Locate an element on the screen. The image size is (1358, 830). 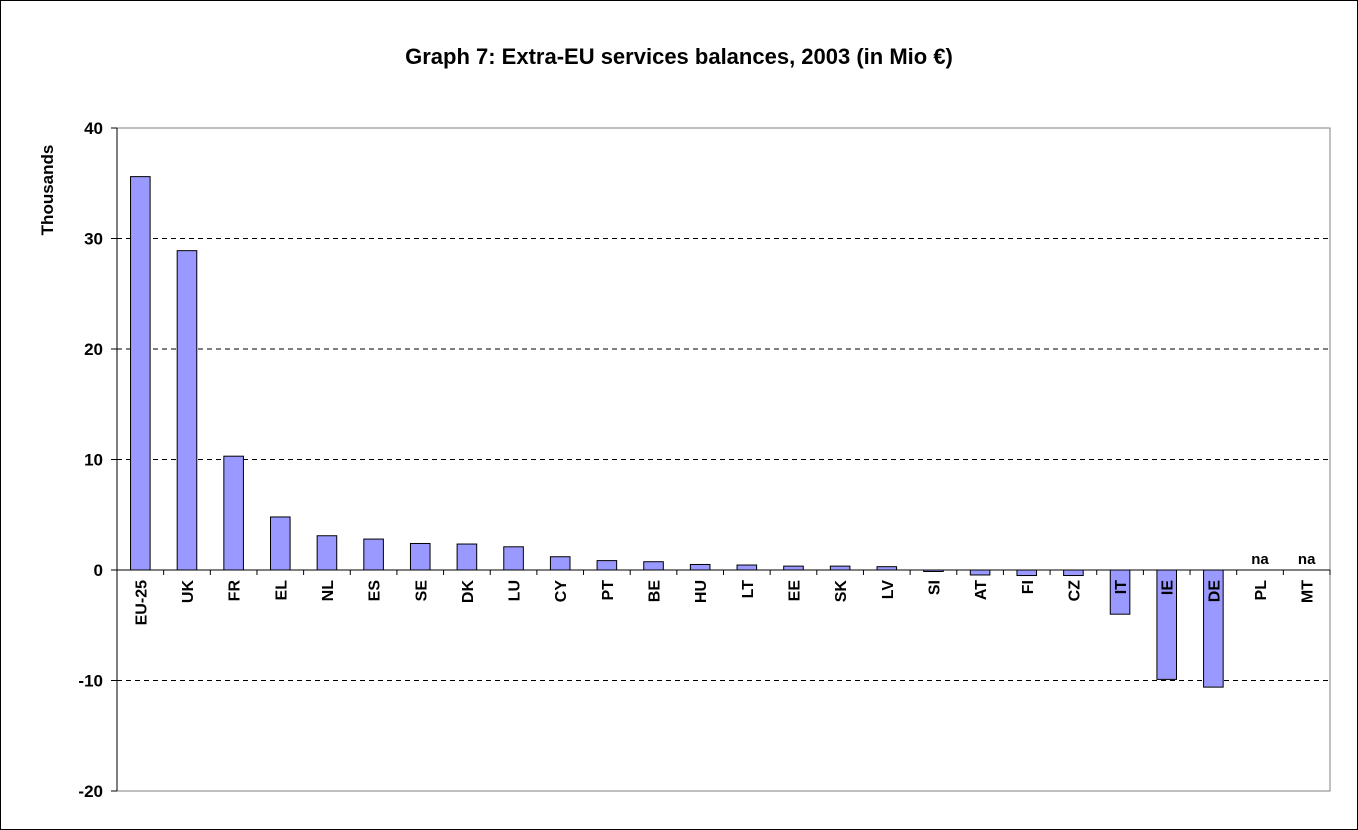
x-tick-label: LT is located at coordinates (748, 589).